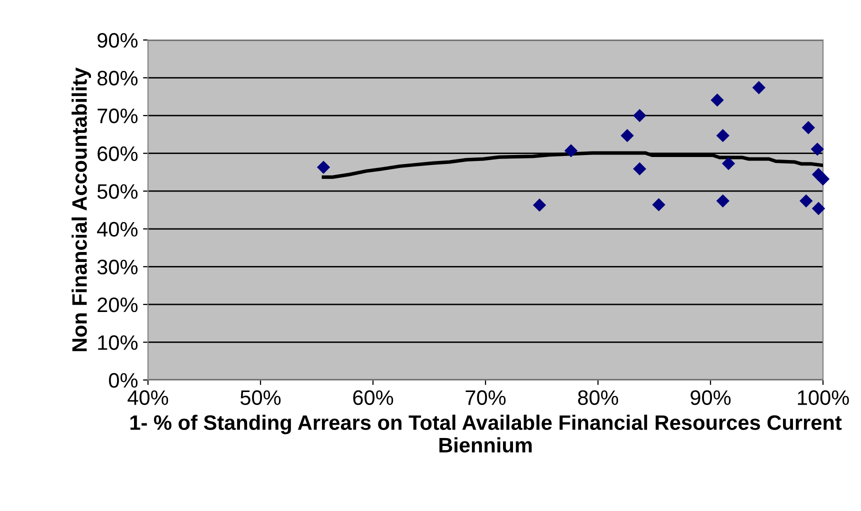 The image size is (861, 511). I want to click on y-tick-label: 10%, so click(118, 342).